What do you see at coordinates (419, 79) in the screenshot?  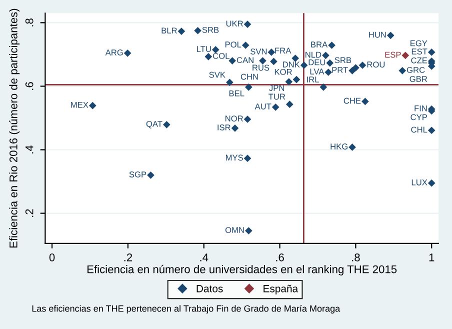 I see `annotation: GBR` at bounding box center [419, 79].